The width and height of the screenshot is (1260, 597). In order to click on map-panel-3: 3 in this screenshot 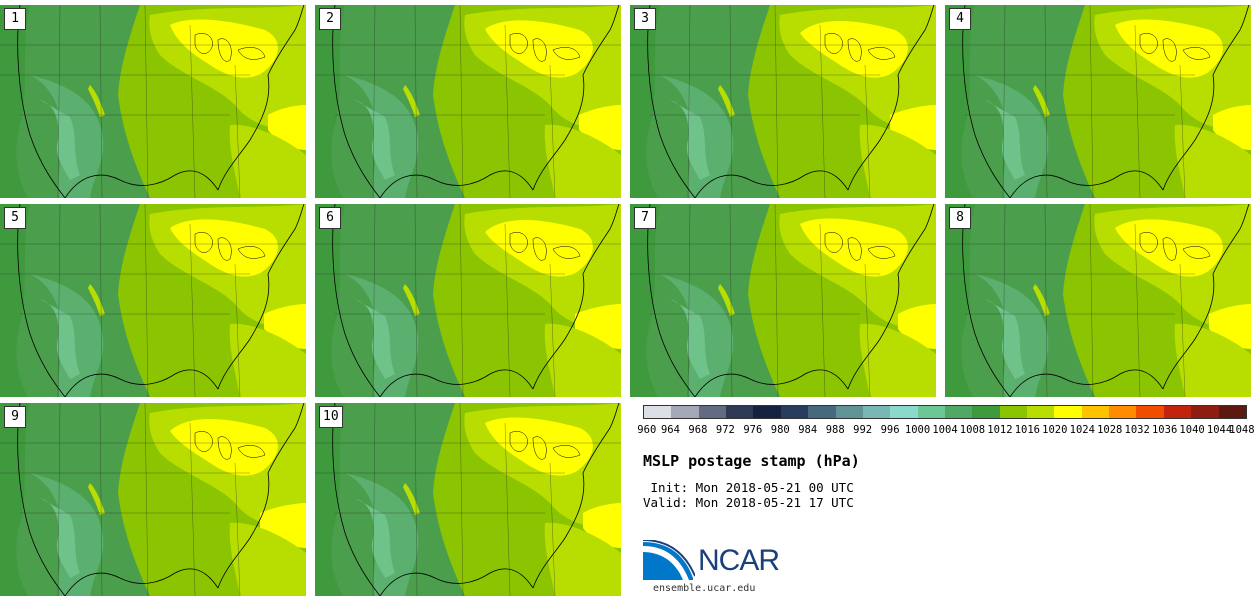, I will do `click(783, 101)`.